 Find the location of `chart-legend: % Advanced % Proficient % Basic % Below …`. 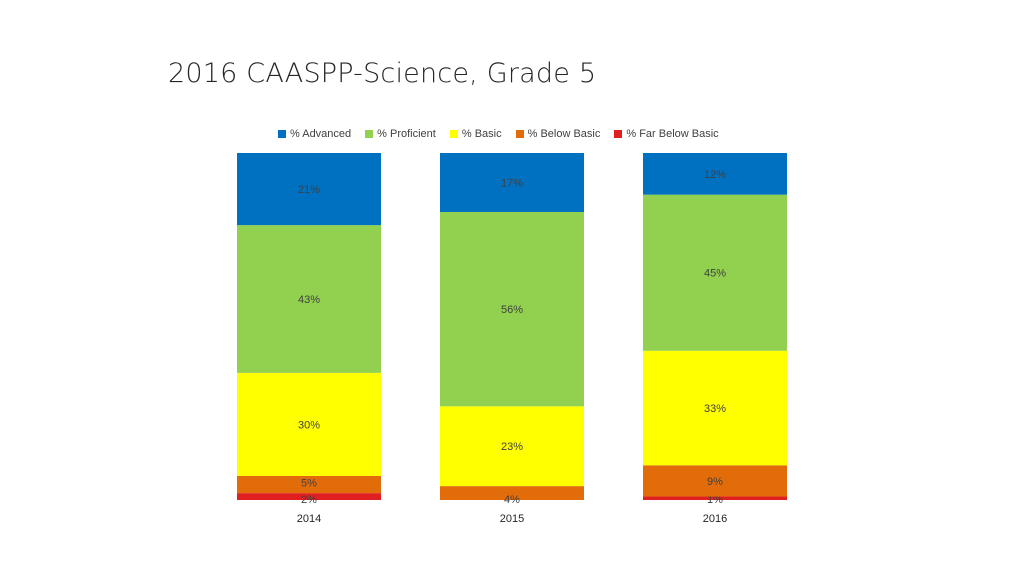

chart-legend: % Advanced % Proficient % Basic % Below … is located at coordinates (505, 134).